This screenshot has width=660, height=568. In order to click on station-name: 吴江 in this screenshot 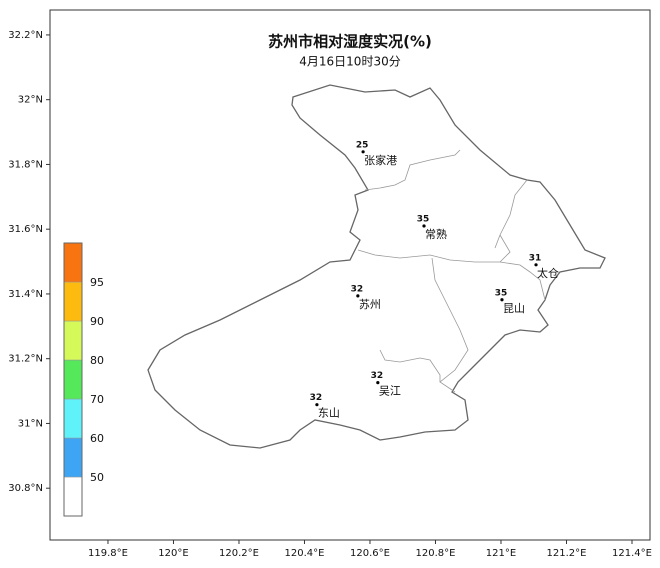, I will do `click(390, 391)`.